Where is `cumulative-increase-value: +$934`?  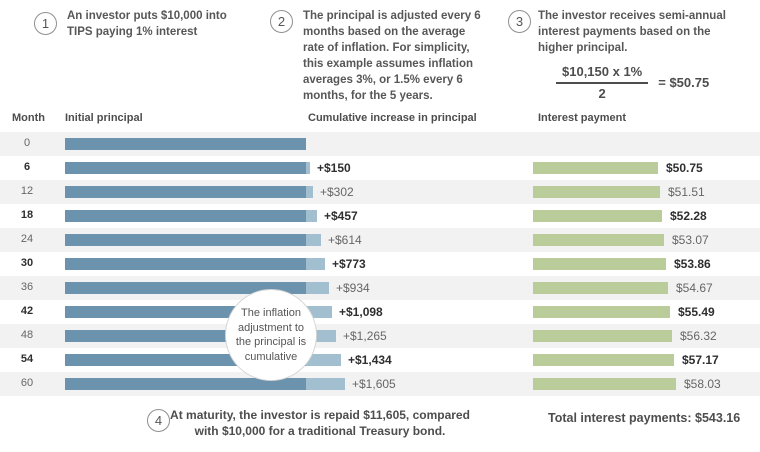
cumulative-increase-value: +$934 is located at coordinates (353, 288).